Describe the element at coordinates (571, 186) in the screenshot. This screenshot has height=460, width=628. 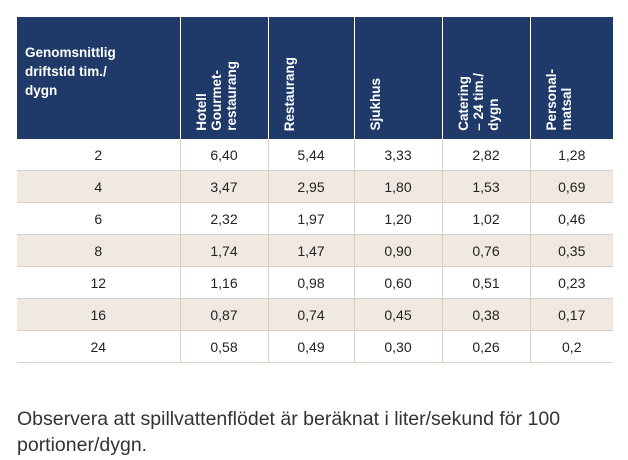
I see `value-cell: 0,69` at that location.